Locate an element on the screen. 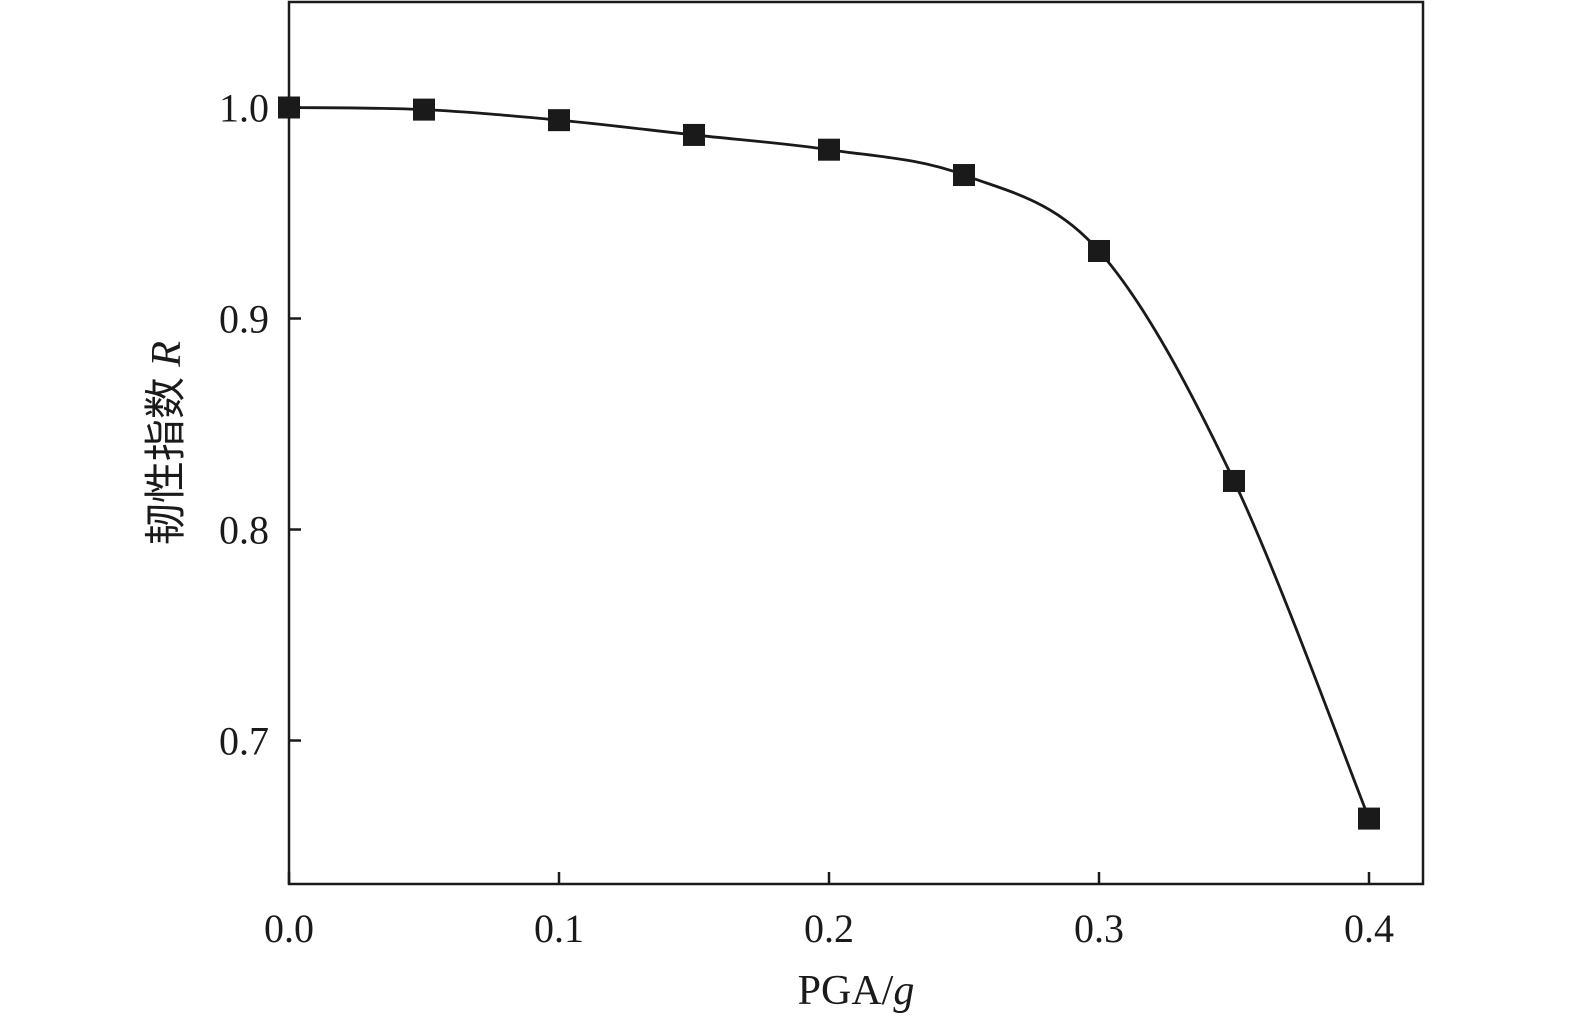 This screenshot has height=1022, width=1575. y-axis-title: 韧性指数 R is located at coordinates (167, 443).